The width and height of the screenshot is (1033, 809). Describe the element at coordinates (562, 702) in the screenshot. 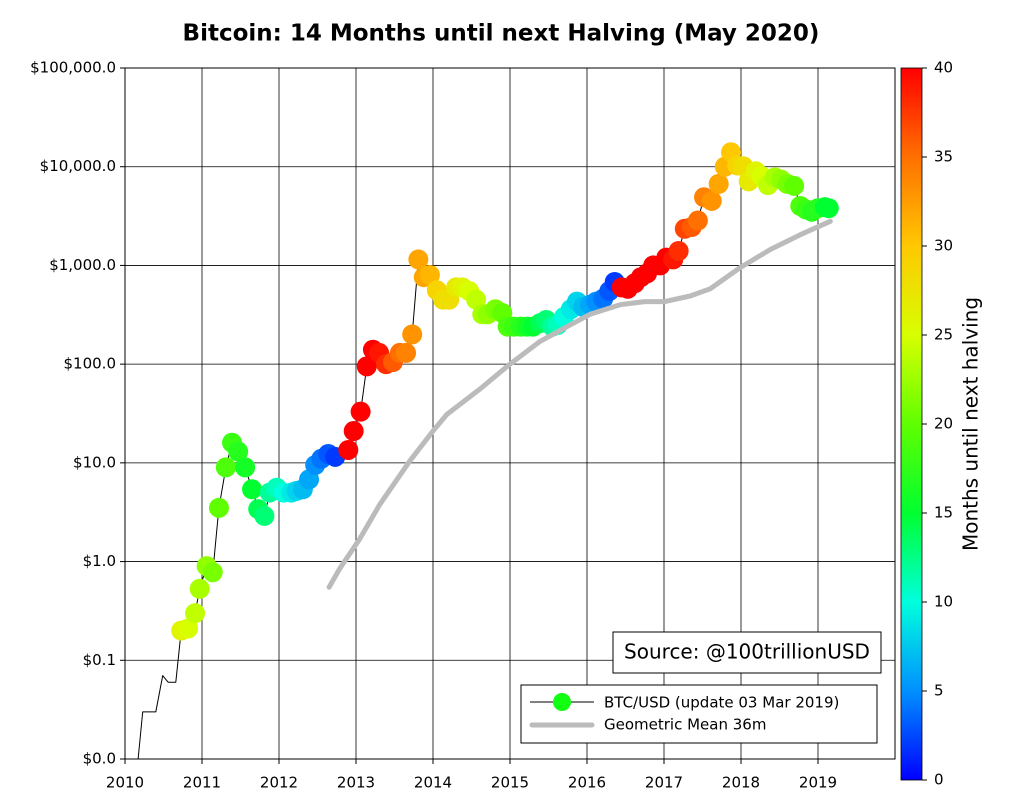

I see `legend-marker` at that location.